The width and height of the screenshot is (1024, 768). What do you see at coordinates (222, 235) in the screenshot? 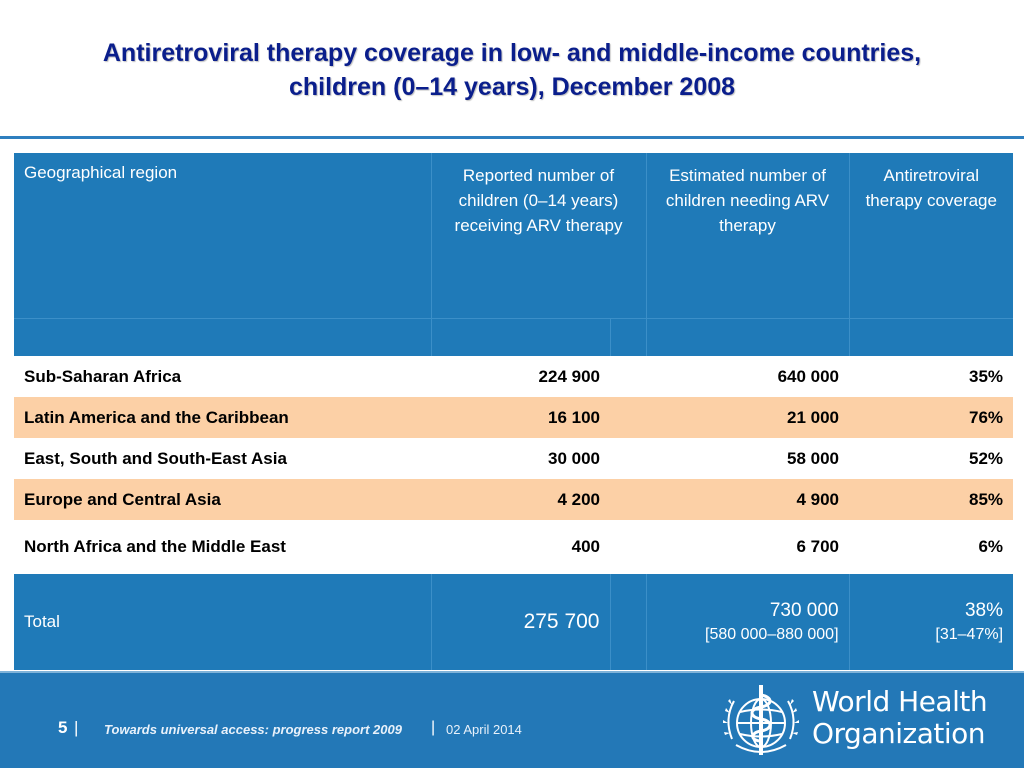
I see `header-region: Geographical region` at bounding box center [222, 235].